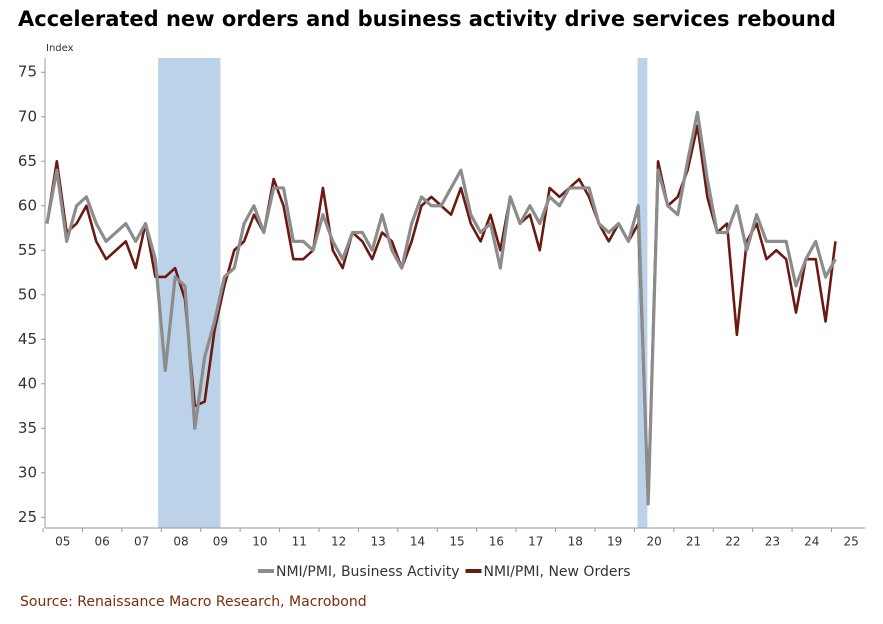 The height and width of the screenshot is (624, 883). Describe the element at coordinates (496, 542) in the screenshot. I see `x-tick-label: 16` at that location.